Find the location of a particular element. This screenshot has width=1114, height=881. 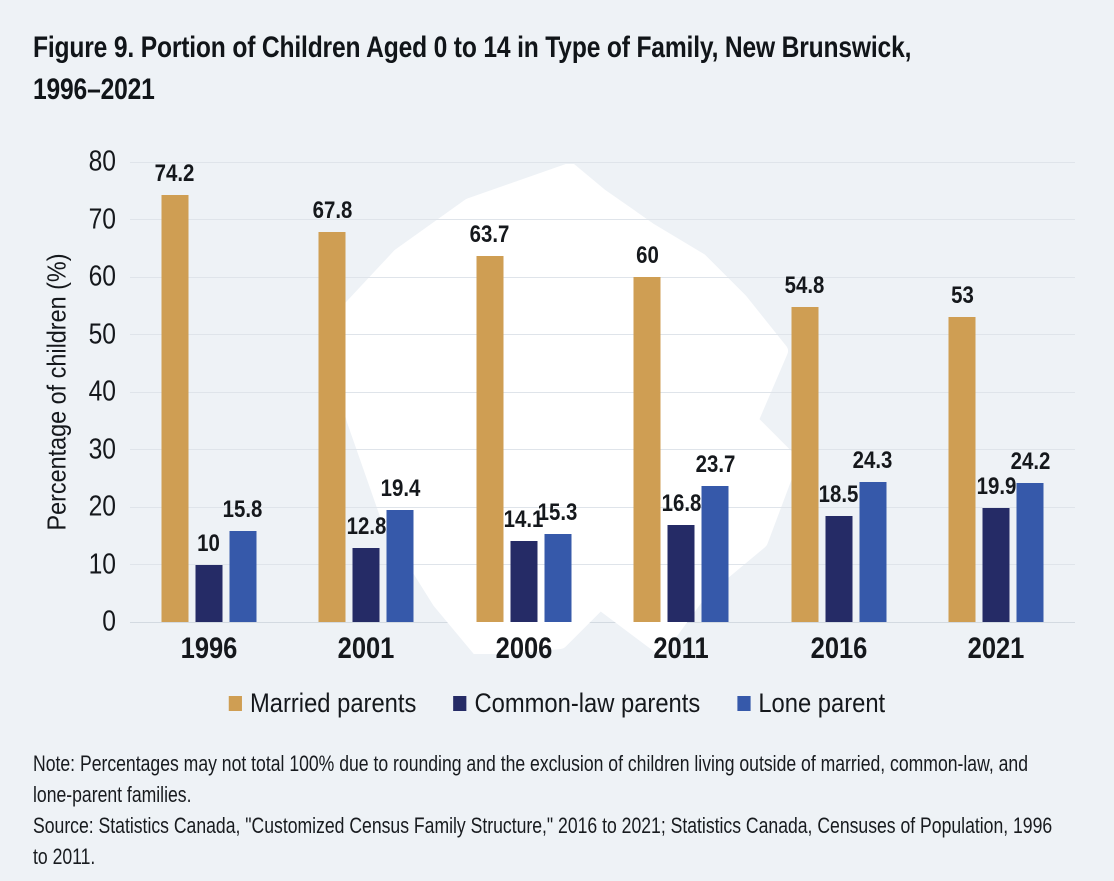

bar-2006-married-parents is located at coordinates (490, 438).